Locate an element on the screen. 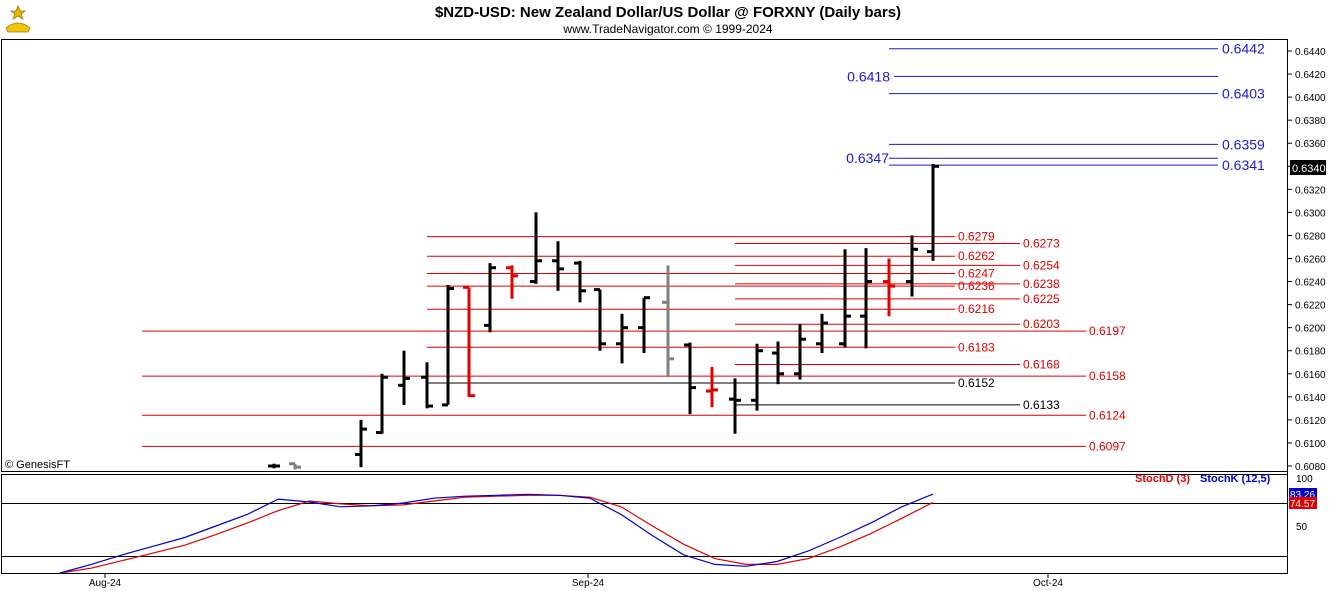 This screenshot has height=591, width=1336. level-label-black: 0.6133 is located at coordinates (1041, 405).